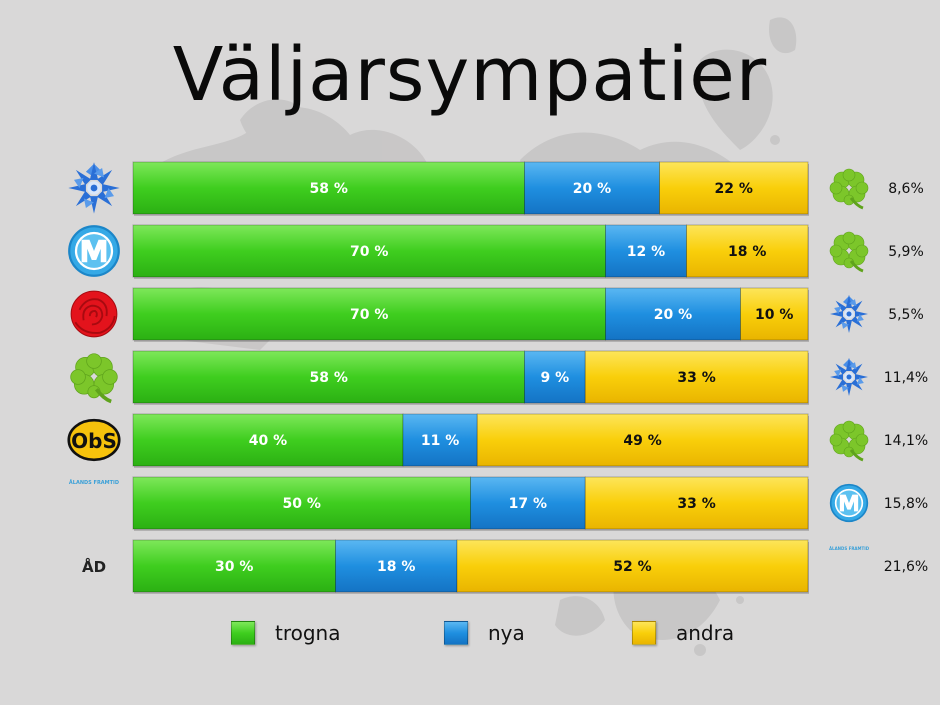 The width and height of the screenshot is (940, 705). Describe the element at coordinates (705, 633) in the screenshot. I see `legend-label-andra: andra` at that location.